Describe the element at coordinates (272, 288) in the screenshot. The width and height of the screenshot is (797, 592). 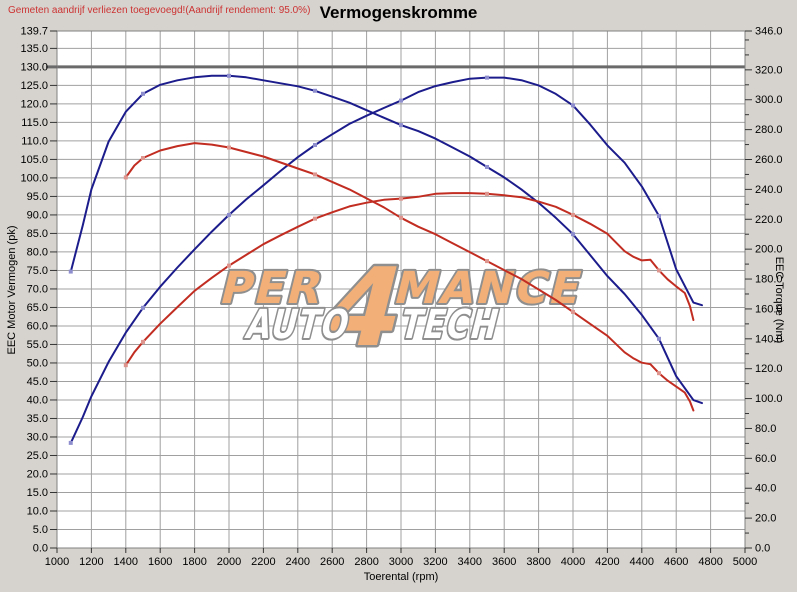
I see `watermark-word-start: PER` at that location.